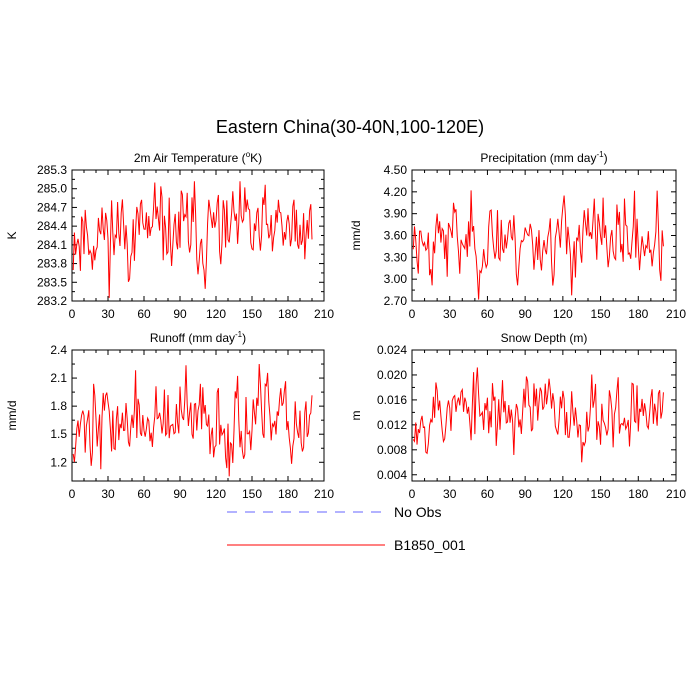 The width and height of the screenshot is (700, 700). What do you see at coordinates (52, 245) in the screenshot?
I see `y-tick-label: 284.1` at bounding box center [52, 245].